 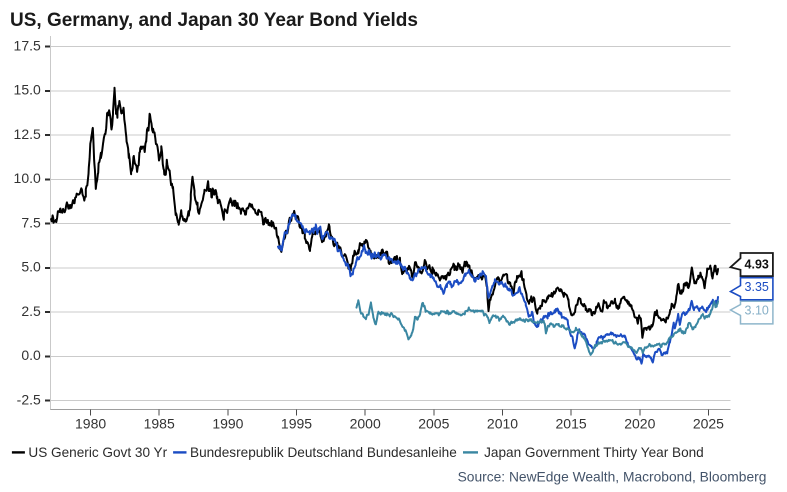 What do you see at coordinates (97, 452) in the screenshot?
I see `svg-text: US Generic Govt 30 Yr` at bounding box center [97, 452].